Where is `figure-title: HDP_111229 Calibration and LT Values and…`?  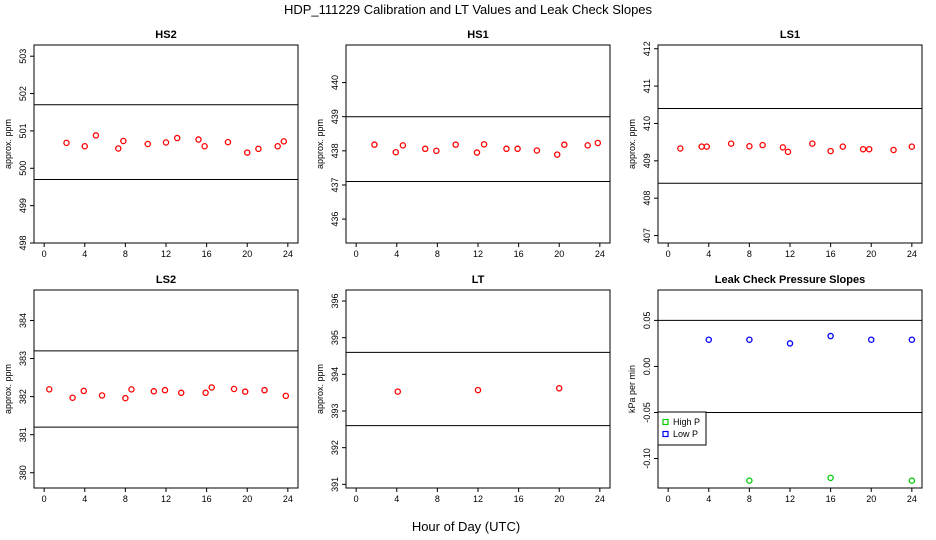
figure-title: HDP_111229 Calibration and LT Values and… is located at coordinates (468, 9).